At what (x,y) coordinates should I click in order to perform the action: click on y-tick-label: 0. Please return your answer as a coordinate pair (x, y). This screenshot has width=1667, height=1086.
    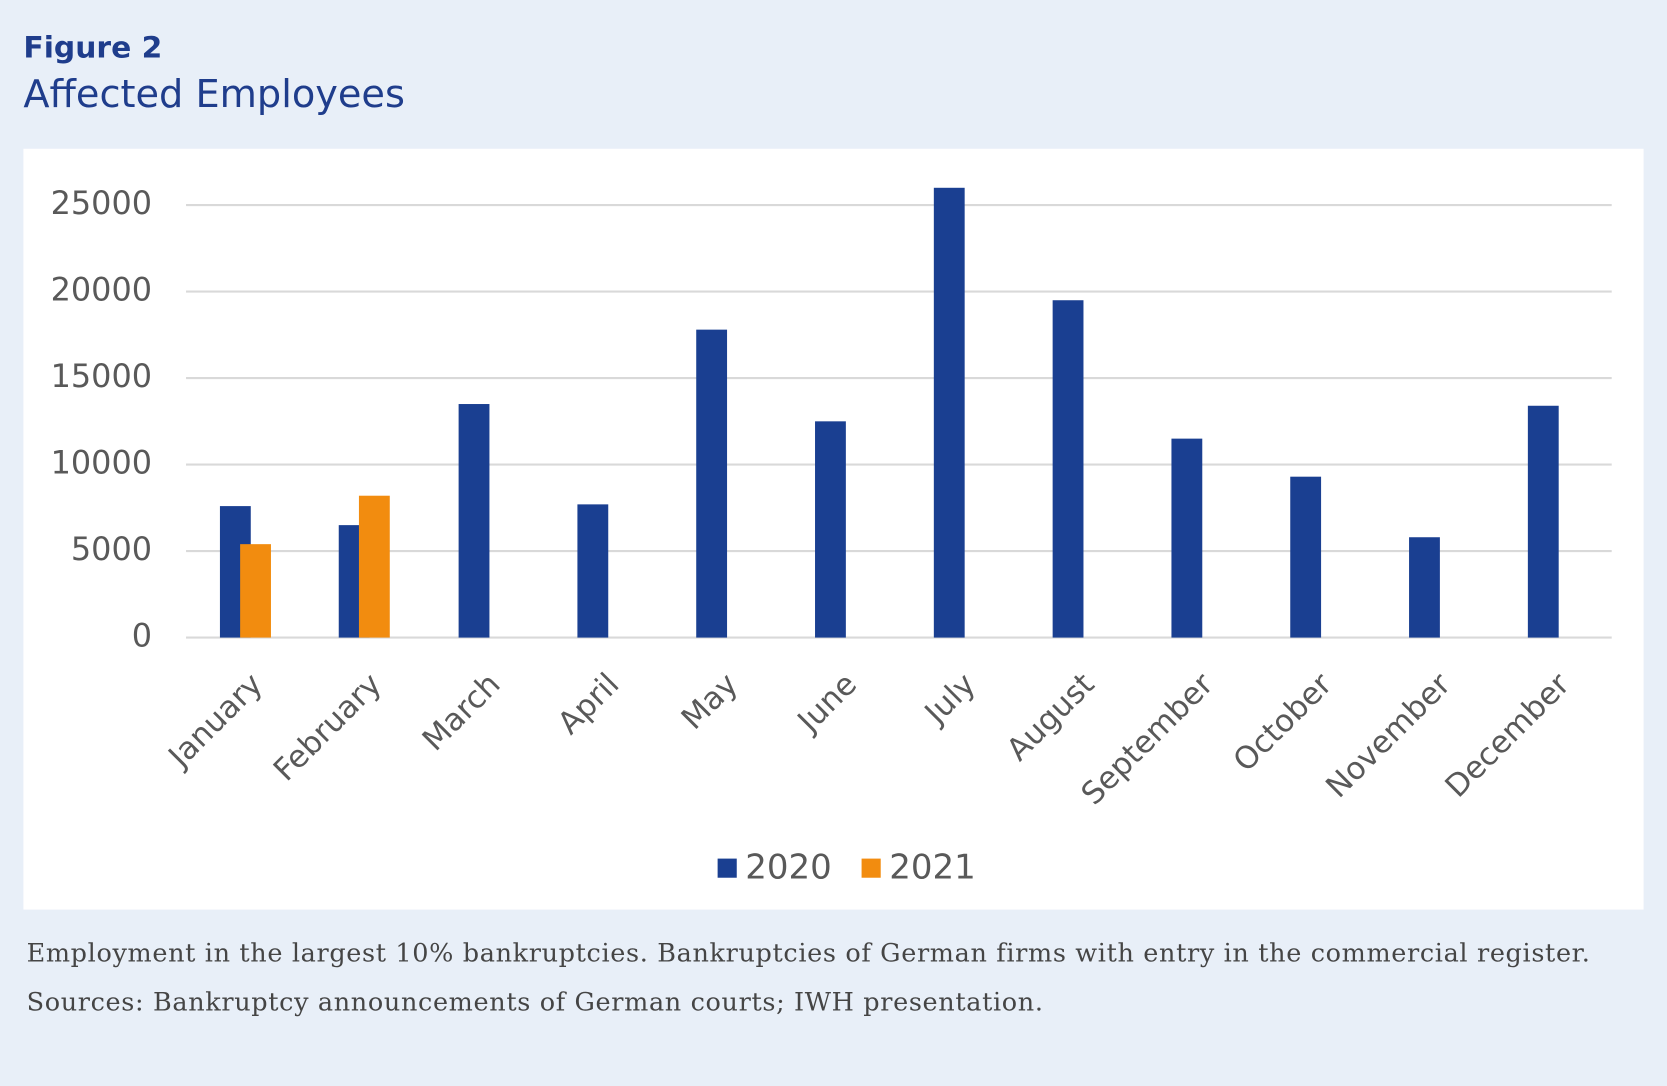
    Looking at the image, I should click on (142, 636).